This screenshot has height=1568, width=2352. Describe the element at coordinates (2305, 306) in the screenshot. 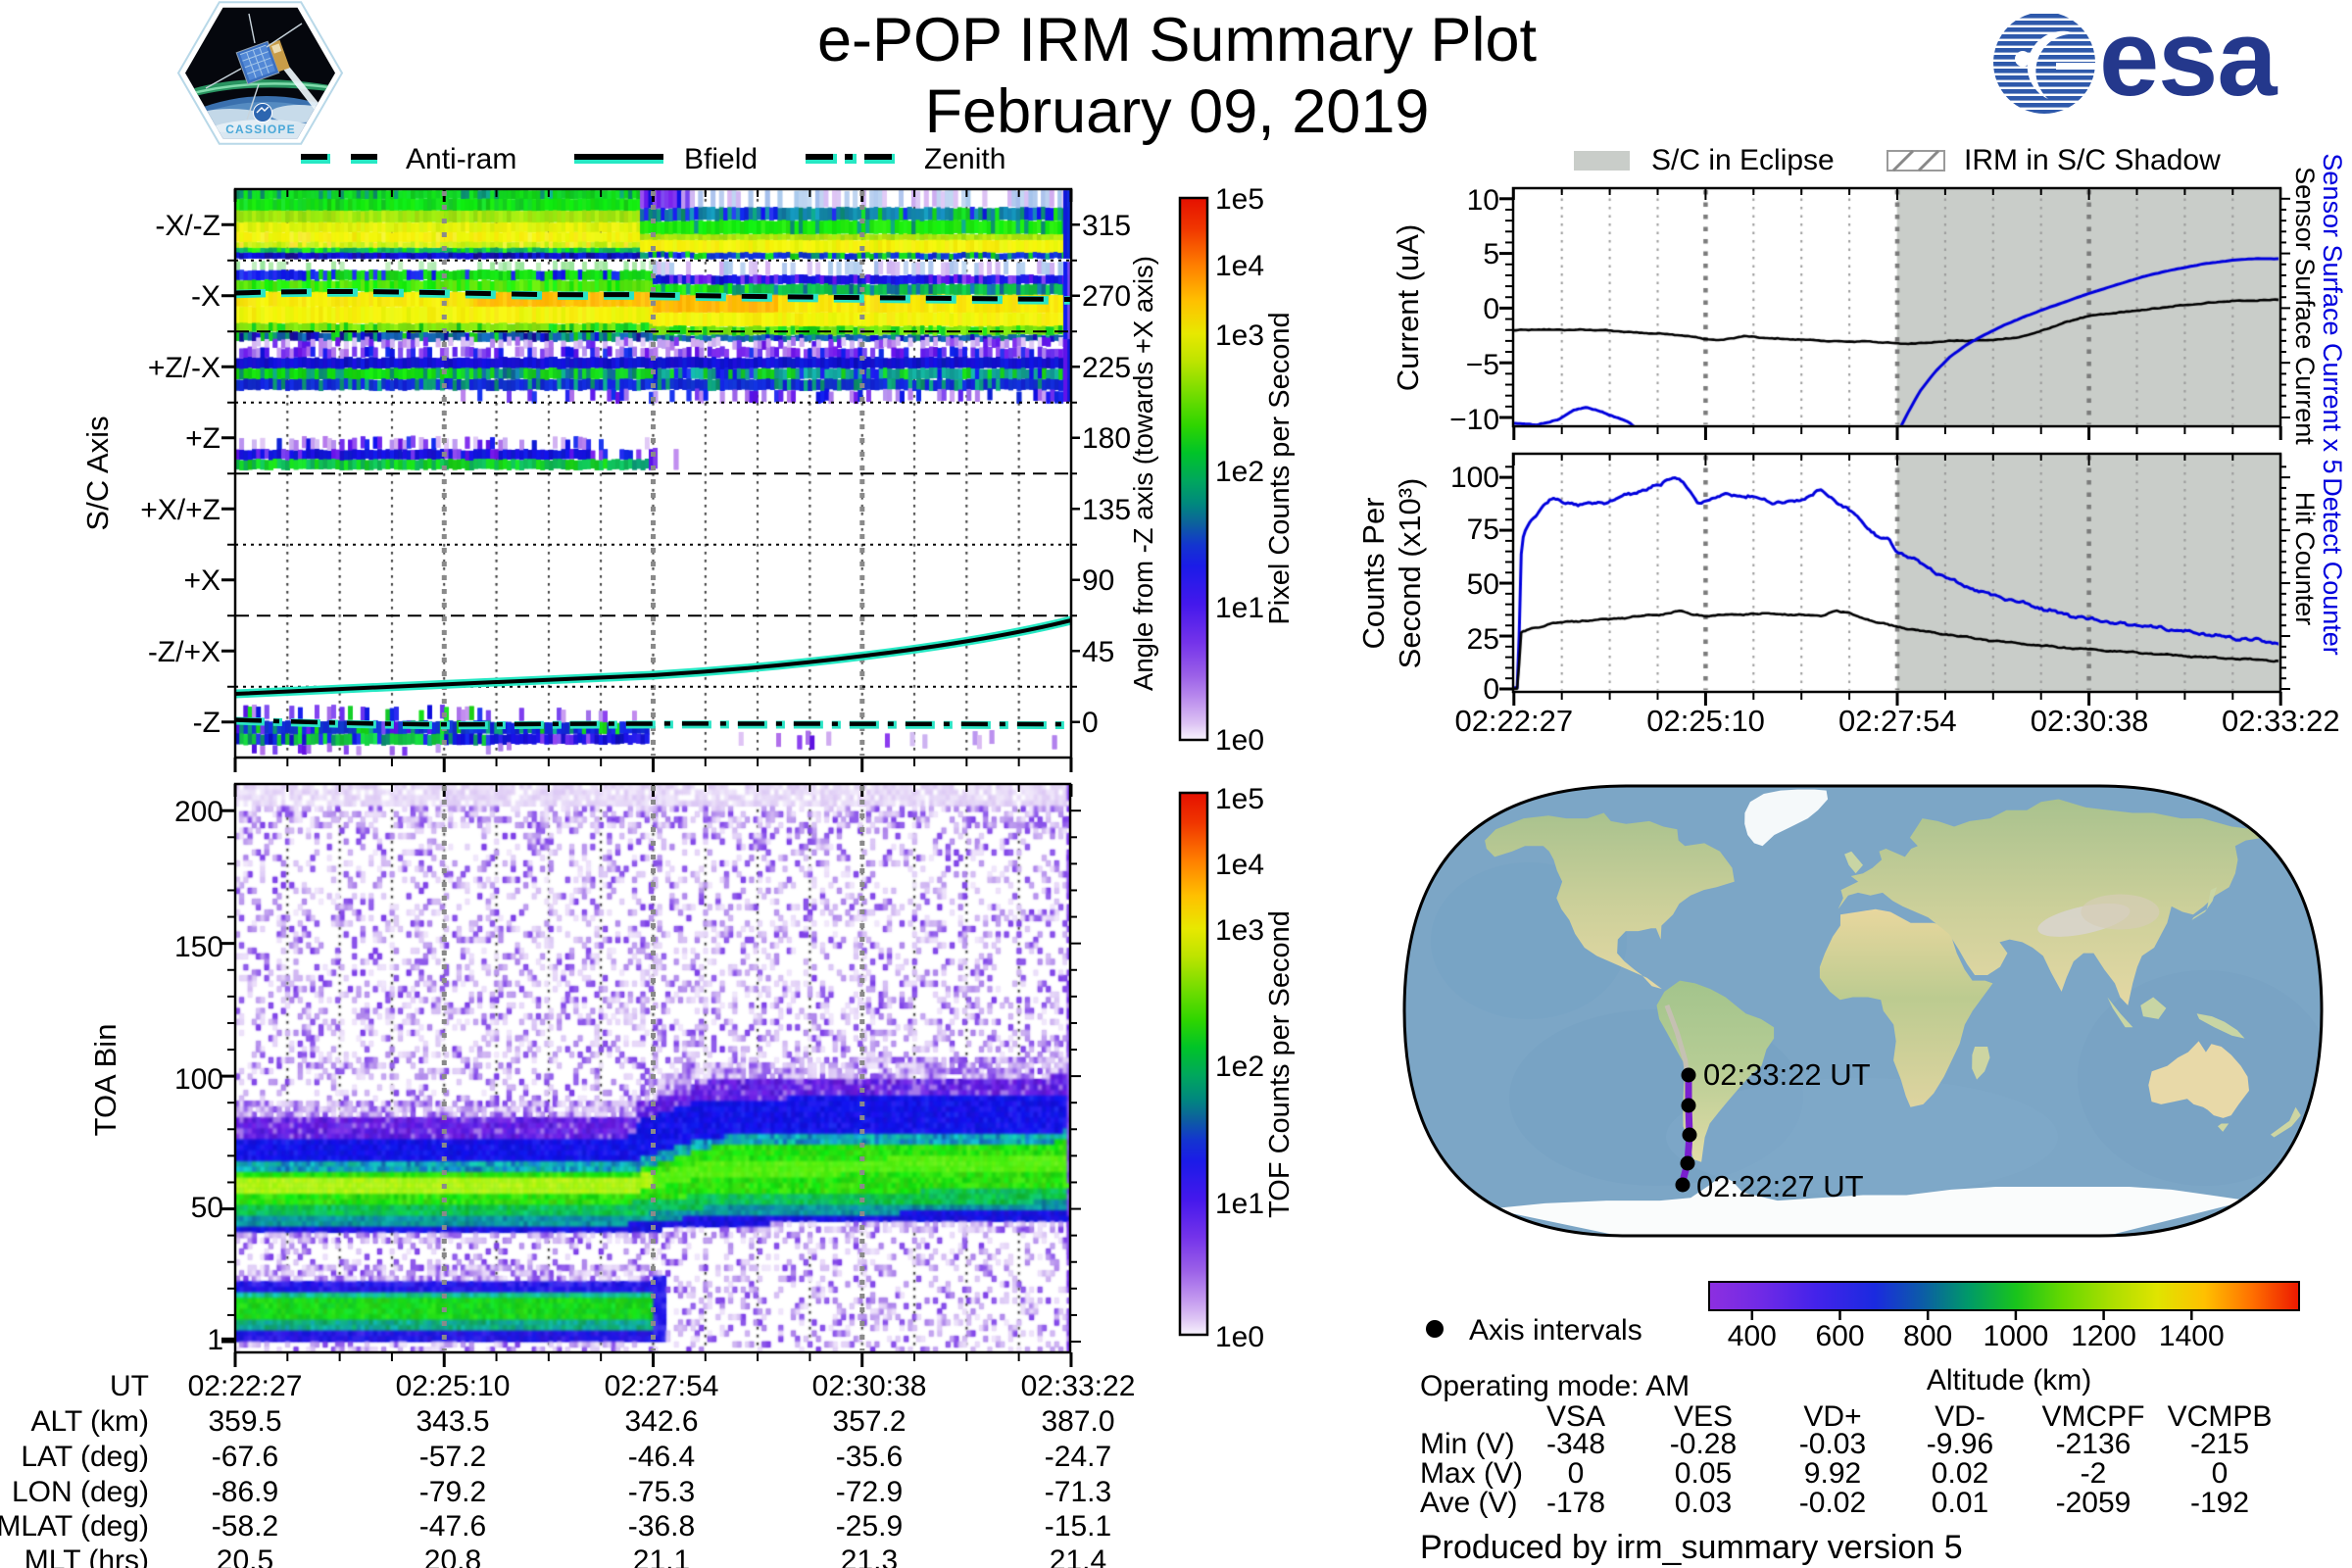

I see `svg-text: Sensor Surface Current` at that location.